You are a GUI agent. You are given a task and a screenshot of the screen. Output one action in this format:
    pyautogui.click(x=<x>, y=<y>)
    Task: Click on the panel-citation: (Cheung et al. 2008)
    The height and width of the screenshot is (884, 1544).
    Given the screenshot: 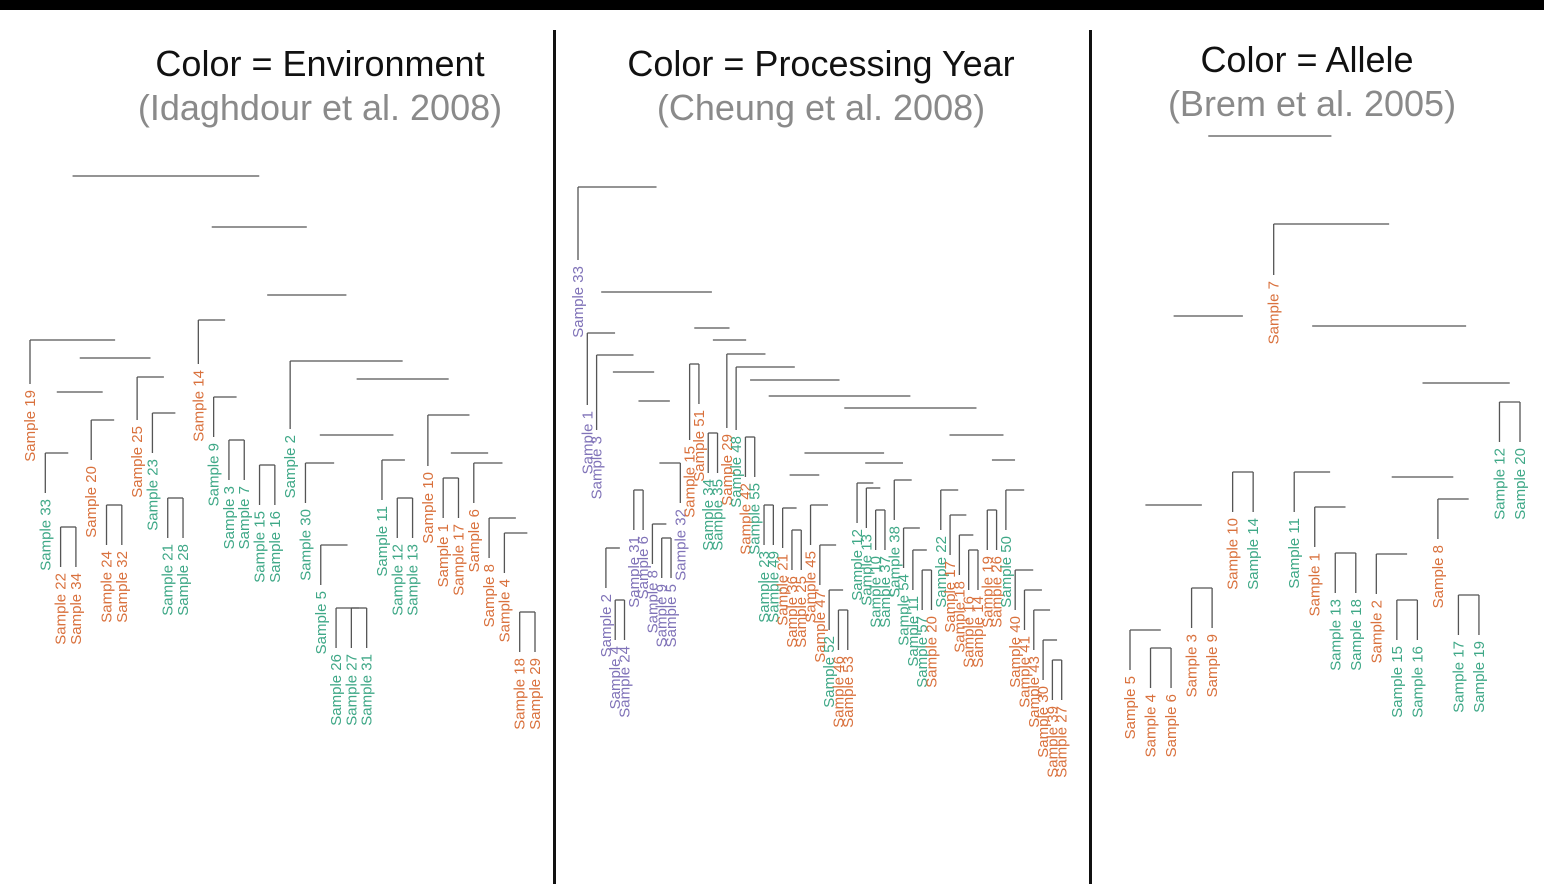 What is the action you would take?
    pyautogui.click(x=821, y=107)
    